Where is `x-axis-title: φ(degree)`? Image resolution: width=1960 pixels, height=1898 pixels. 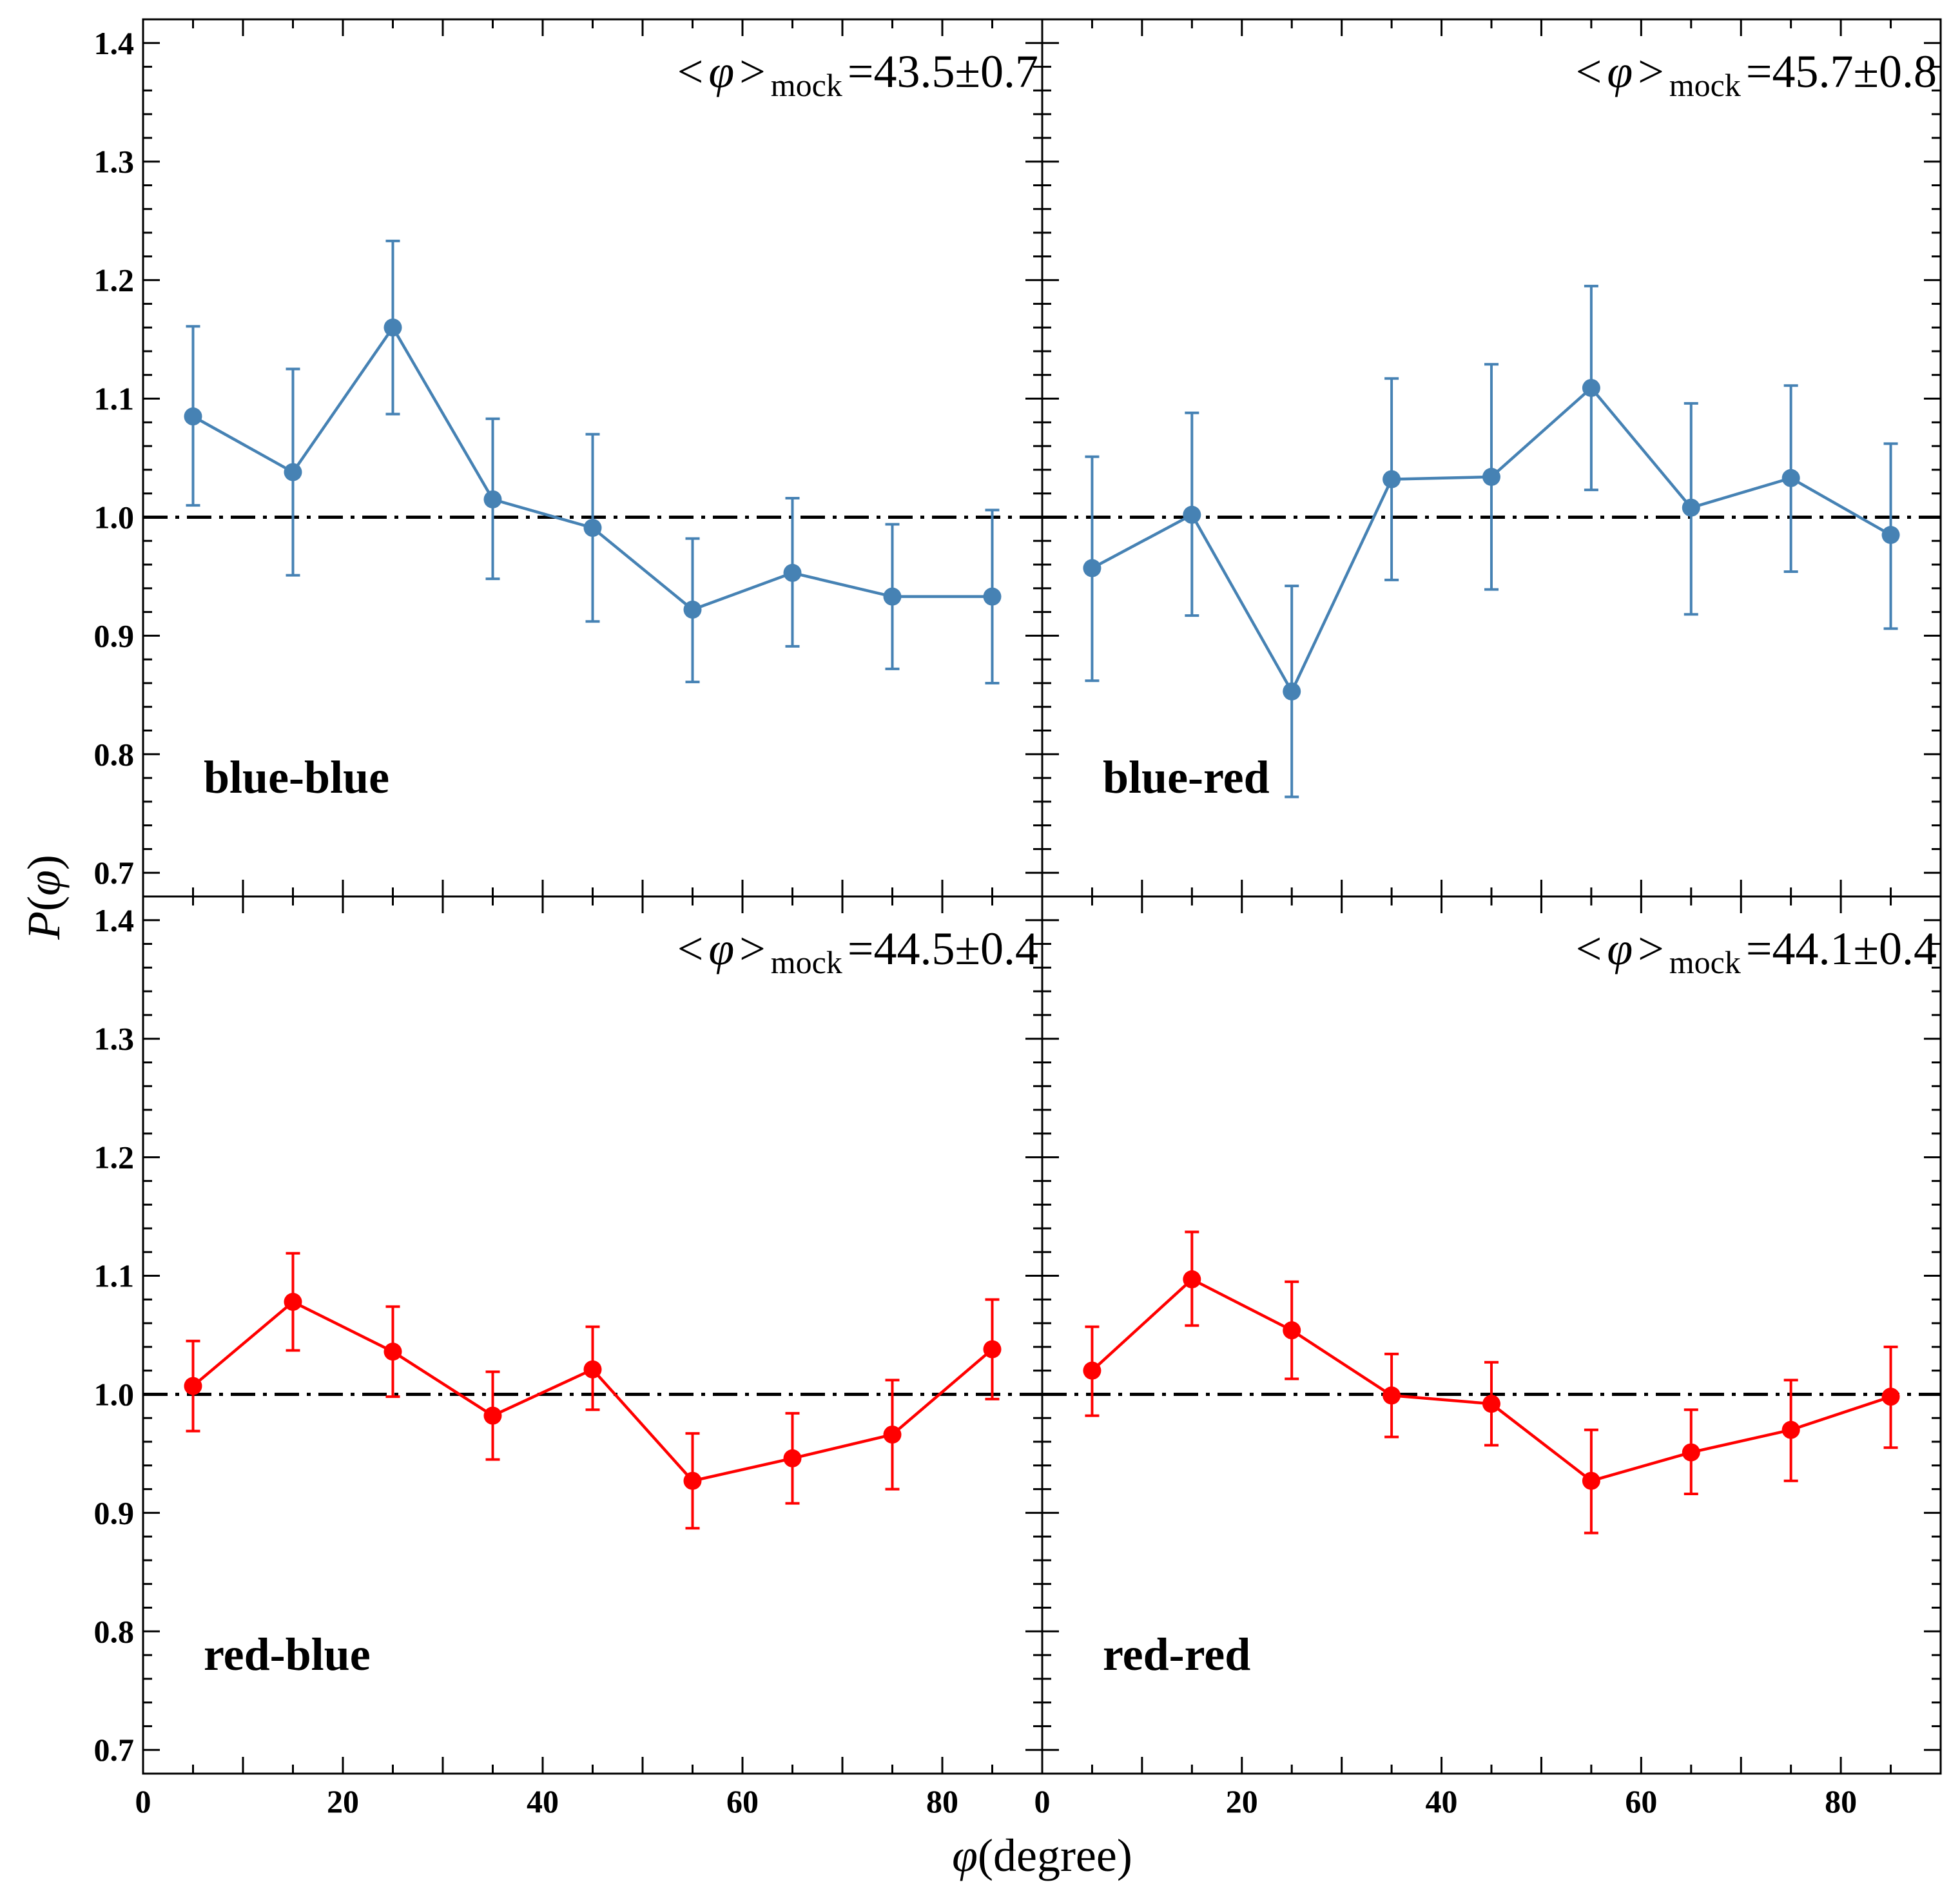
x-axis-title: φ(degree) is located at coordinates (1042, 1855).